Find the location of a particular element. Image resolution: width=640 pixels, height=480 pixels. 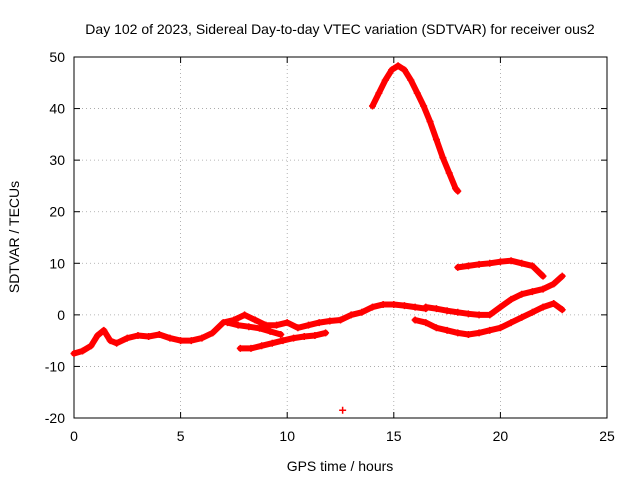

y-tick-label: -20 is located at coordinates (55, 418).